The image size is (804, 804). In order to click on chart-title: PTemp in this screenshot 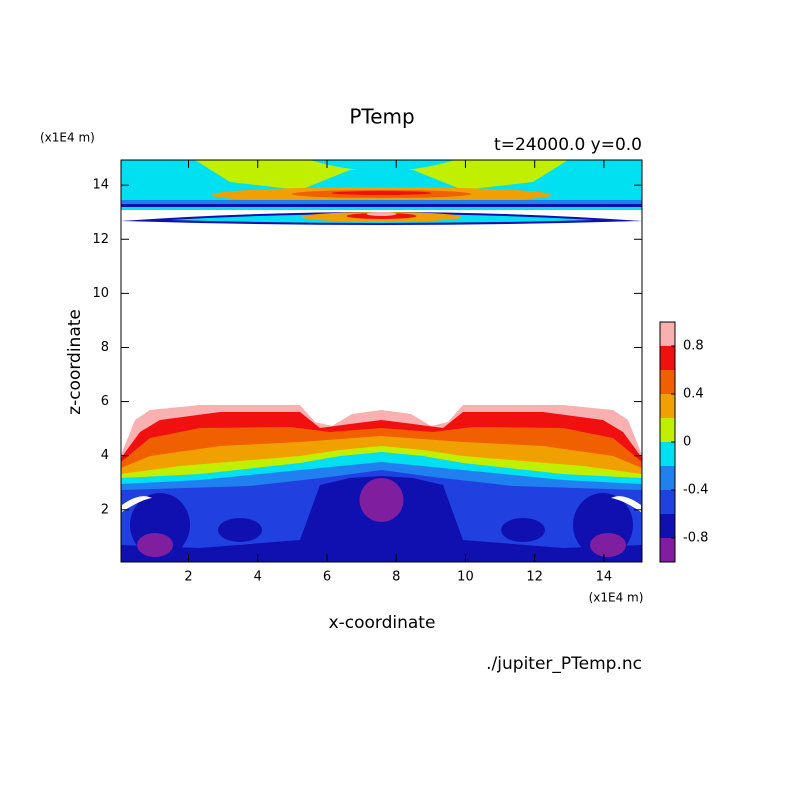, I will do `click(381, 117)`.